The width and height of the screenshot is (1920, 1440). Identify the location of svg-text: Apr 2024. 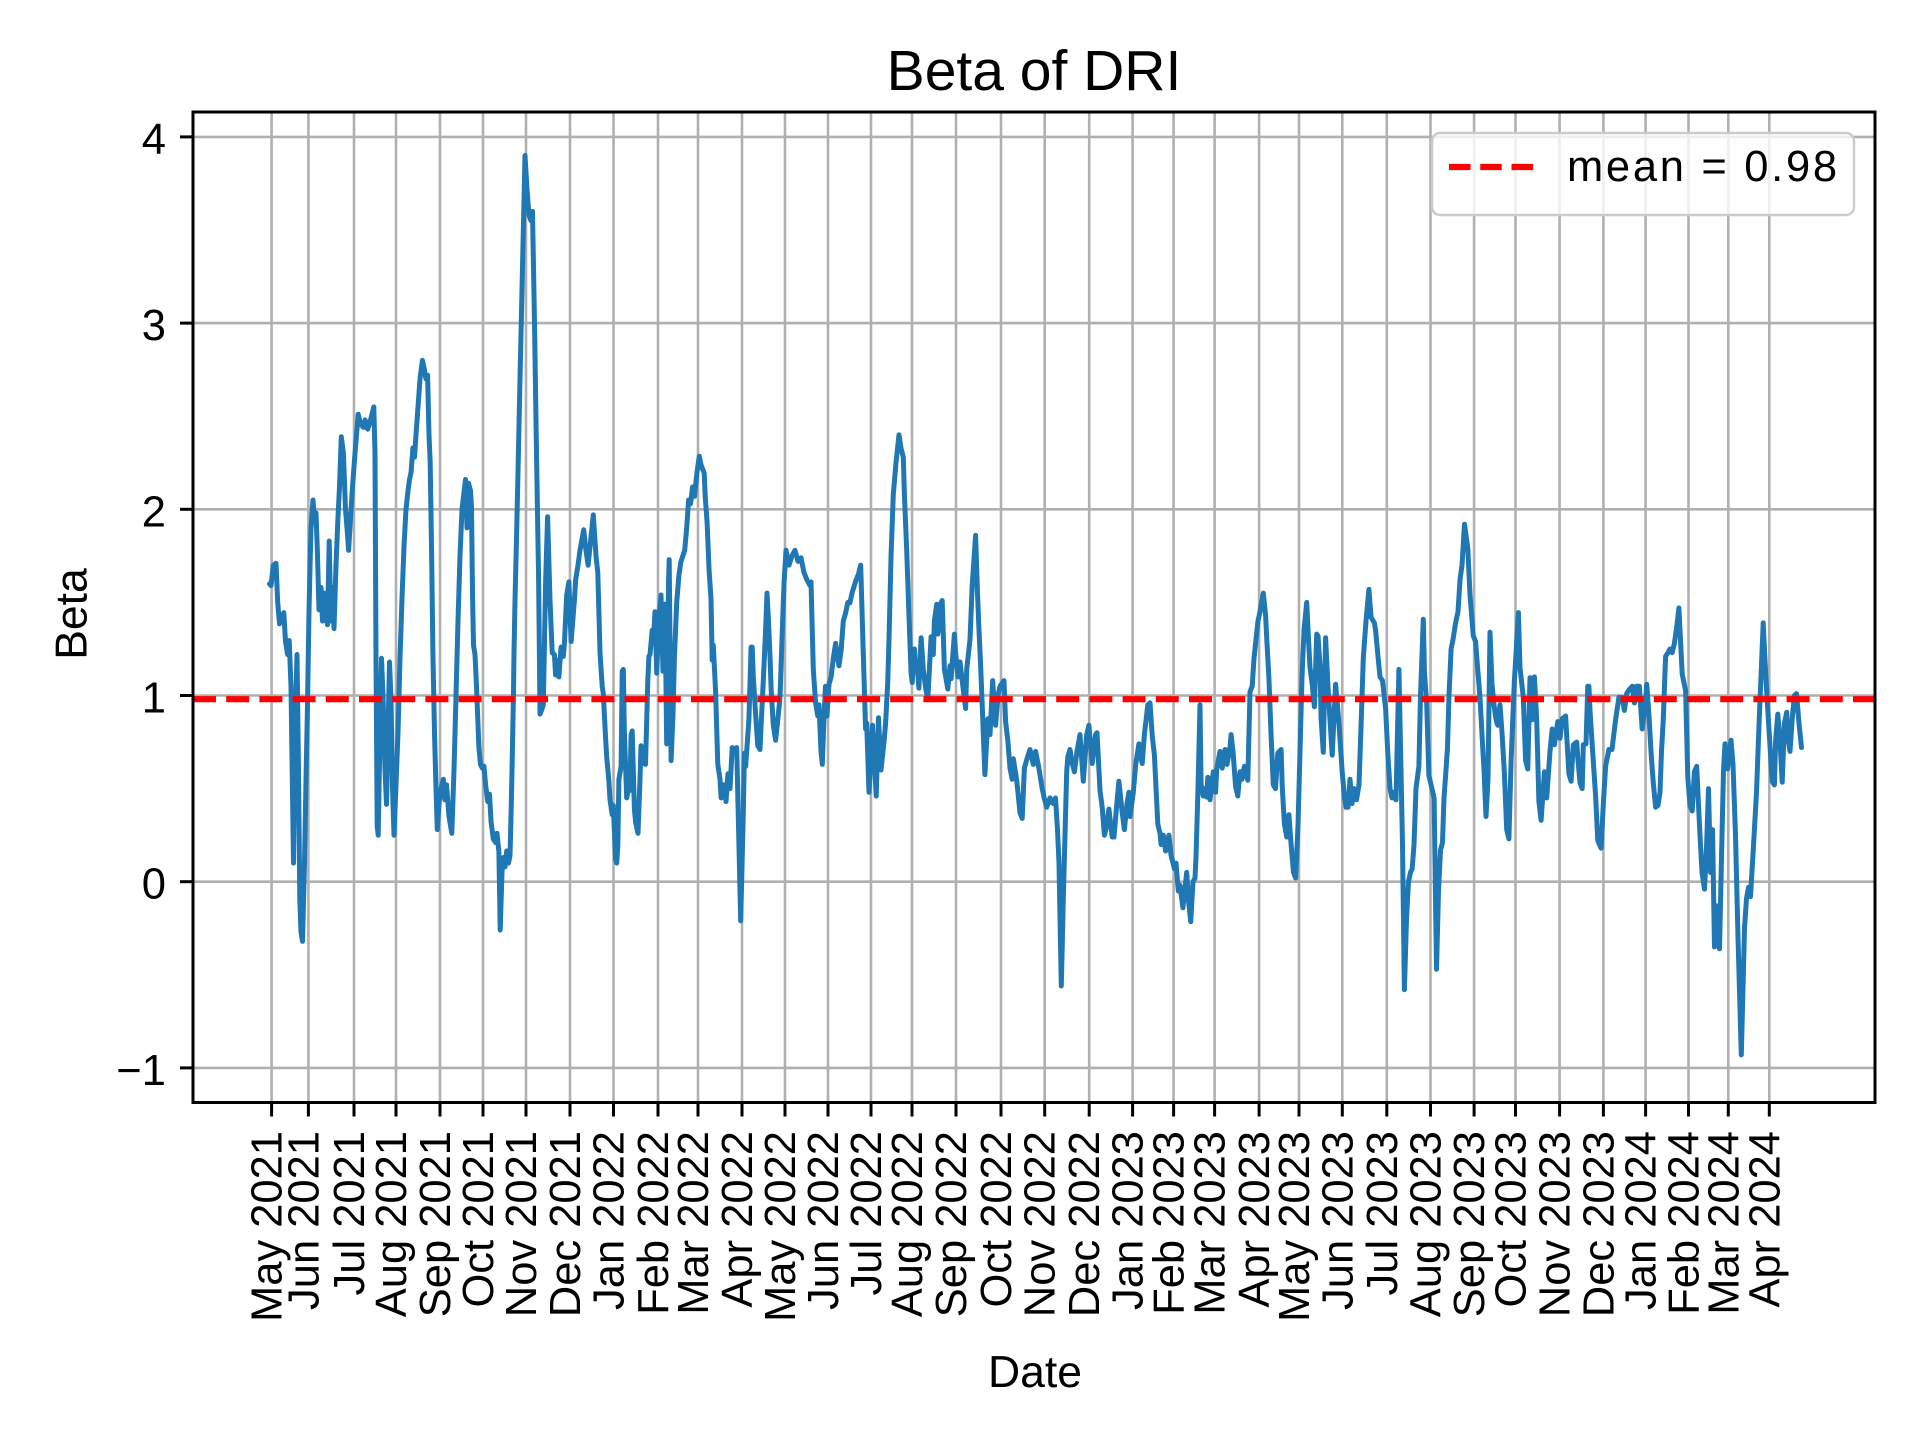
(1765, 1219).